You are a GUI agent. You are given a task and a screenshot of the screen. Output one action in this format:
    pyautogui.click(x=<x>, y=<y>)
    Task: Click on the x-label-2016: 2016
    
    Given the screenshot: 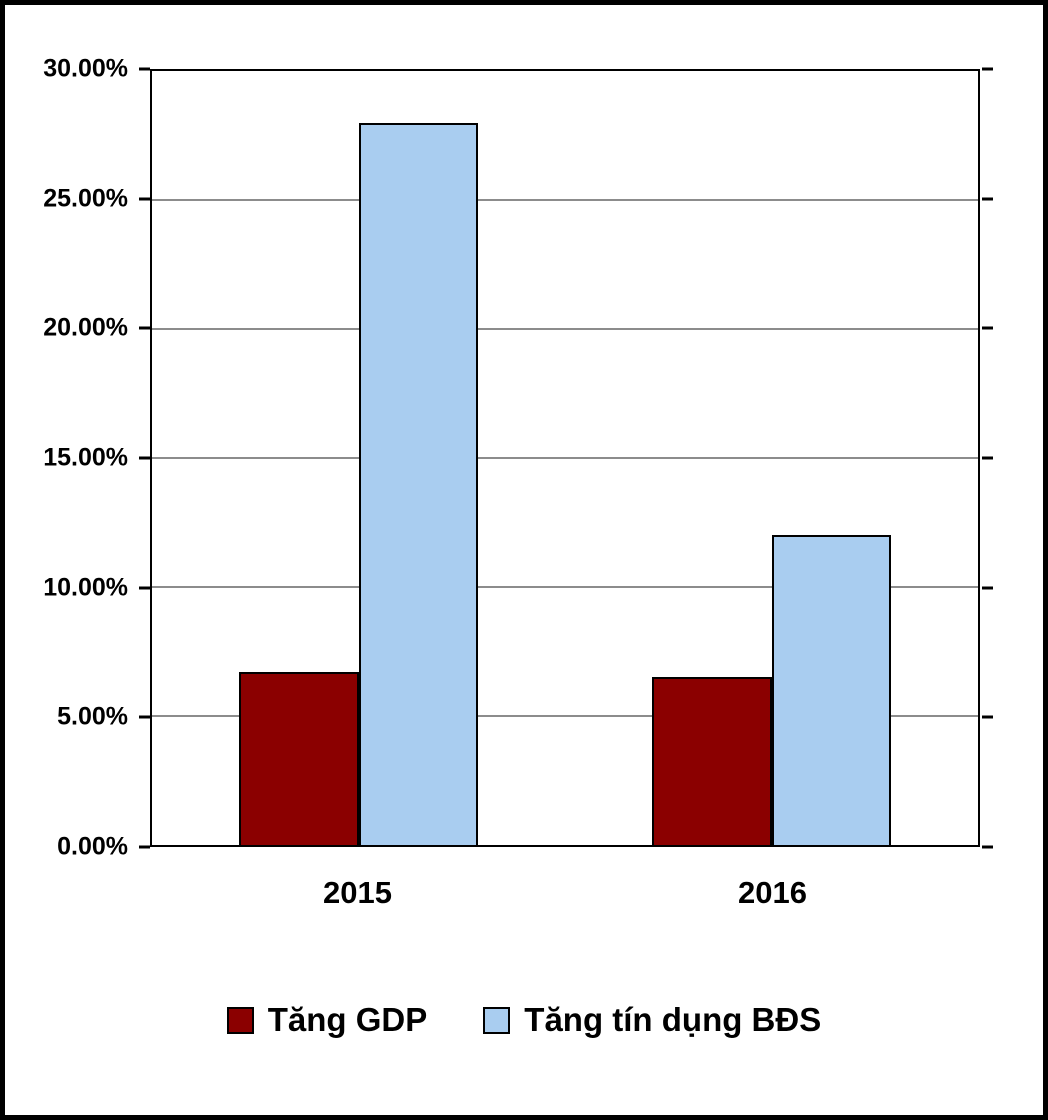 What is the action you would take?
    pyautogui.click(x=772, y=892)
    